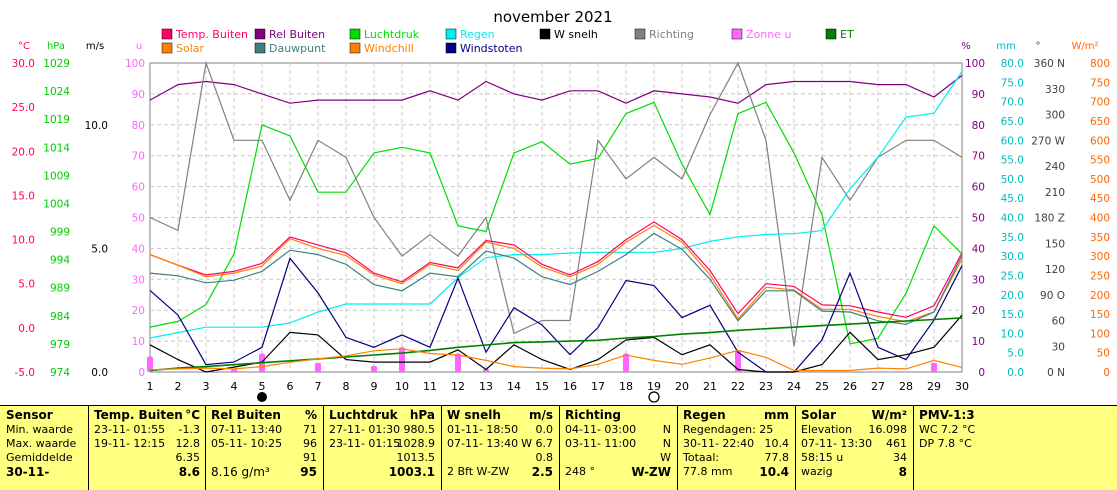 Image resolution: width=1117 pixels, height=490 pixels. Describe the element at coordinates (402, 386) in the screenshot. I see `x-tick-label: 10` at that location.